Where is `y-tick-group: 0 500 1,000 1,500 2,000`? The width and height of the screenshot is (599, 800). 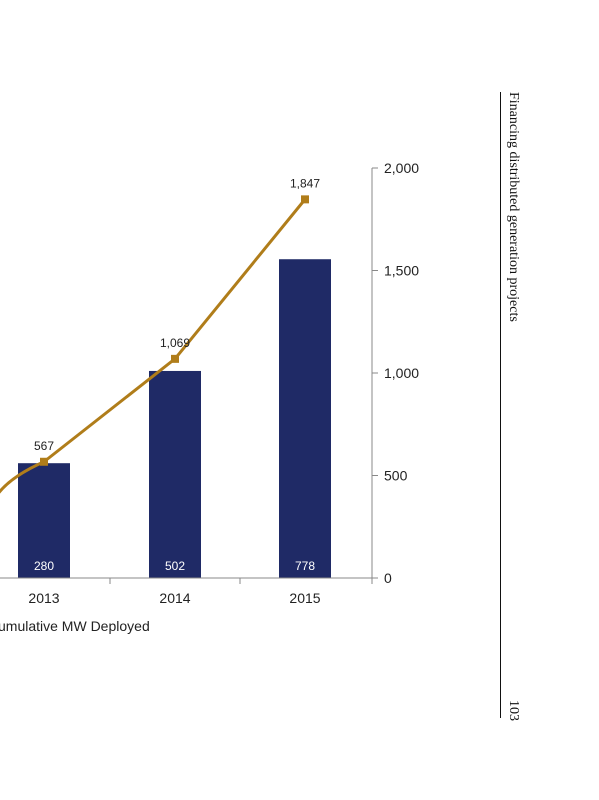
y-tick-group: 0 500 1,000 1,500 2,000 is located at coordinates (395, 373).